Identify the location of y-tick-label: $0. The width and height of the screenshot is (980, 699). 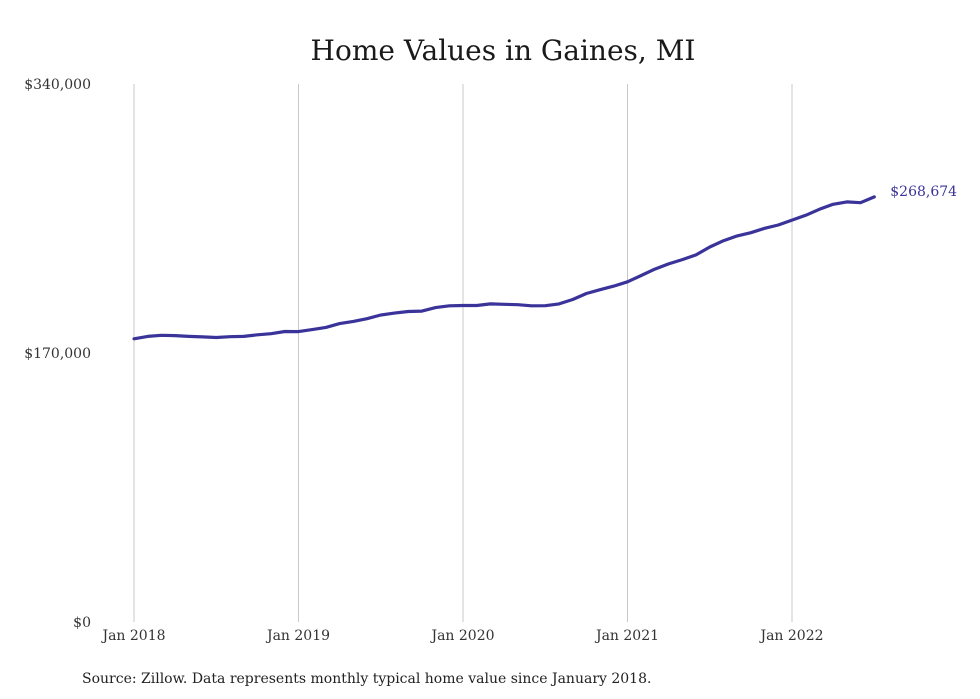
(82, 623).